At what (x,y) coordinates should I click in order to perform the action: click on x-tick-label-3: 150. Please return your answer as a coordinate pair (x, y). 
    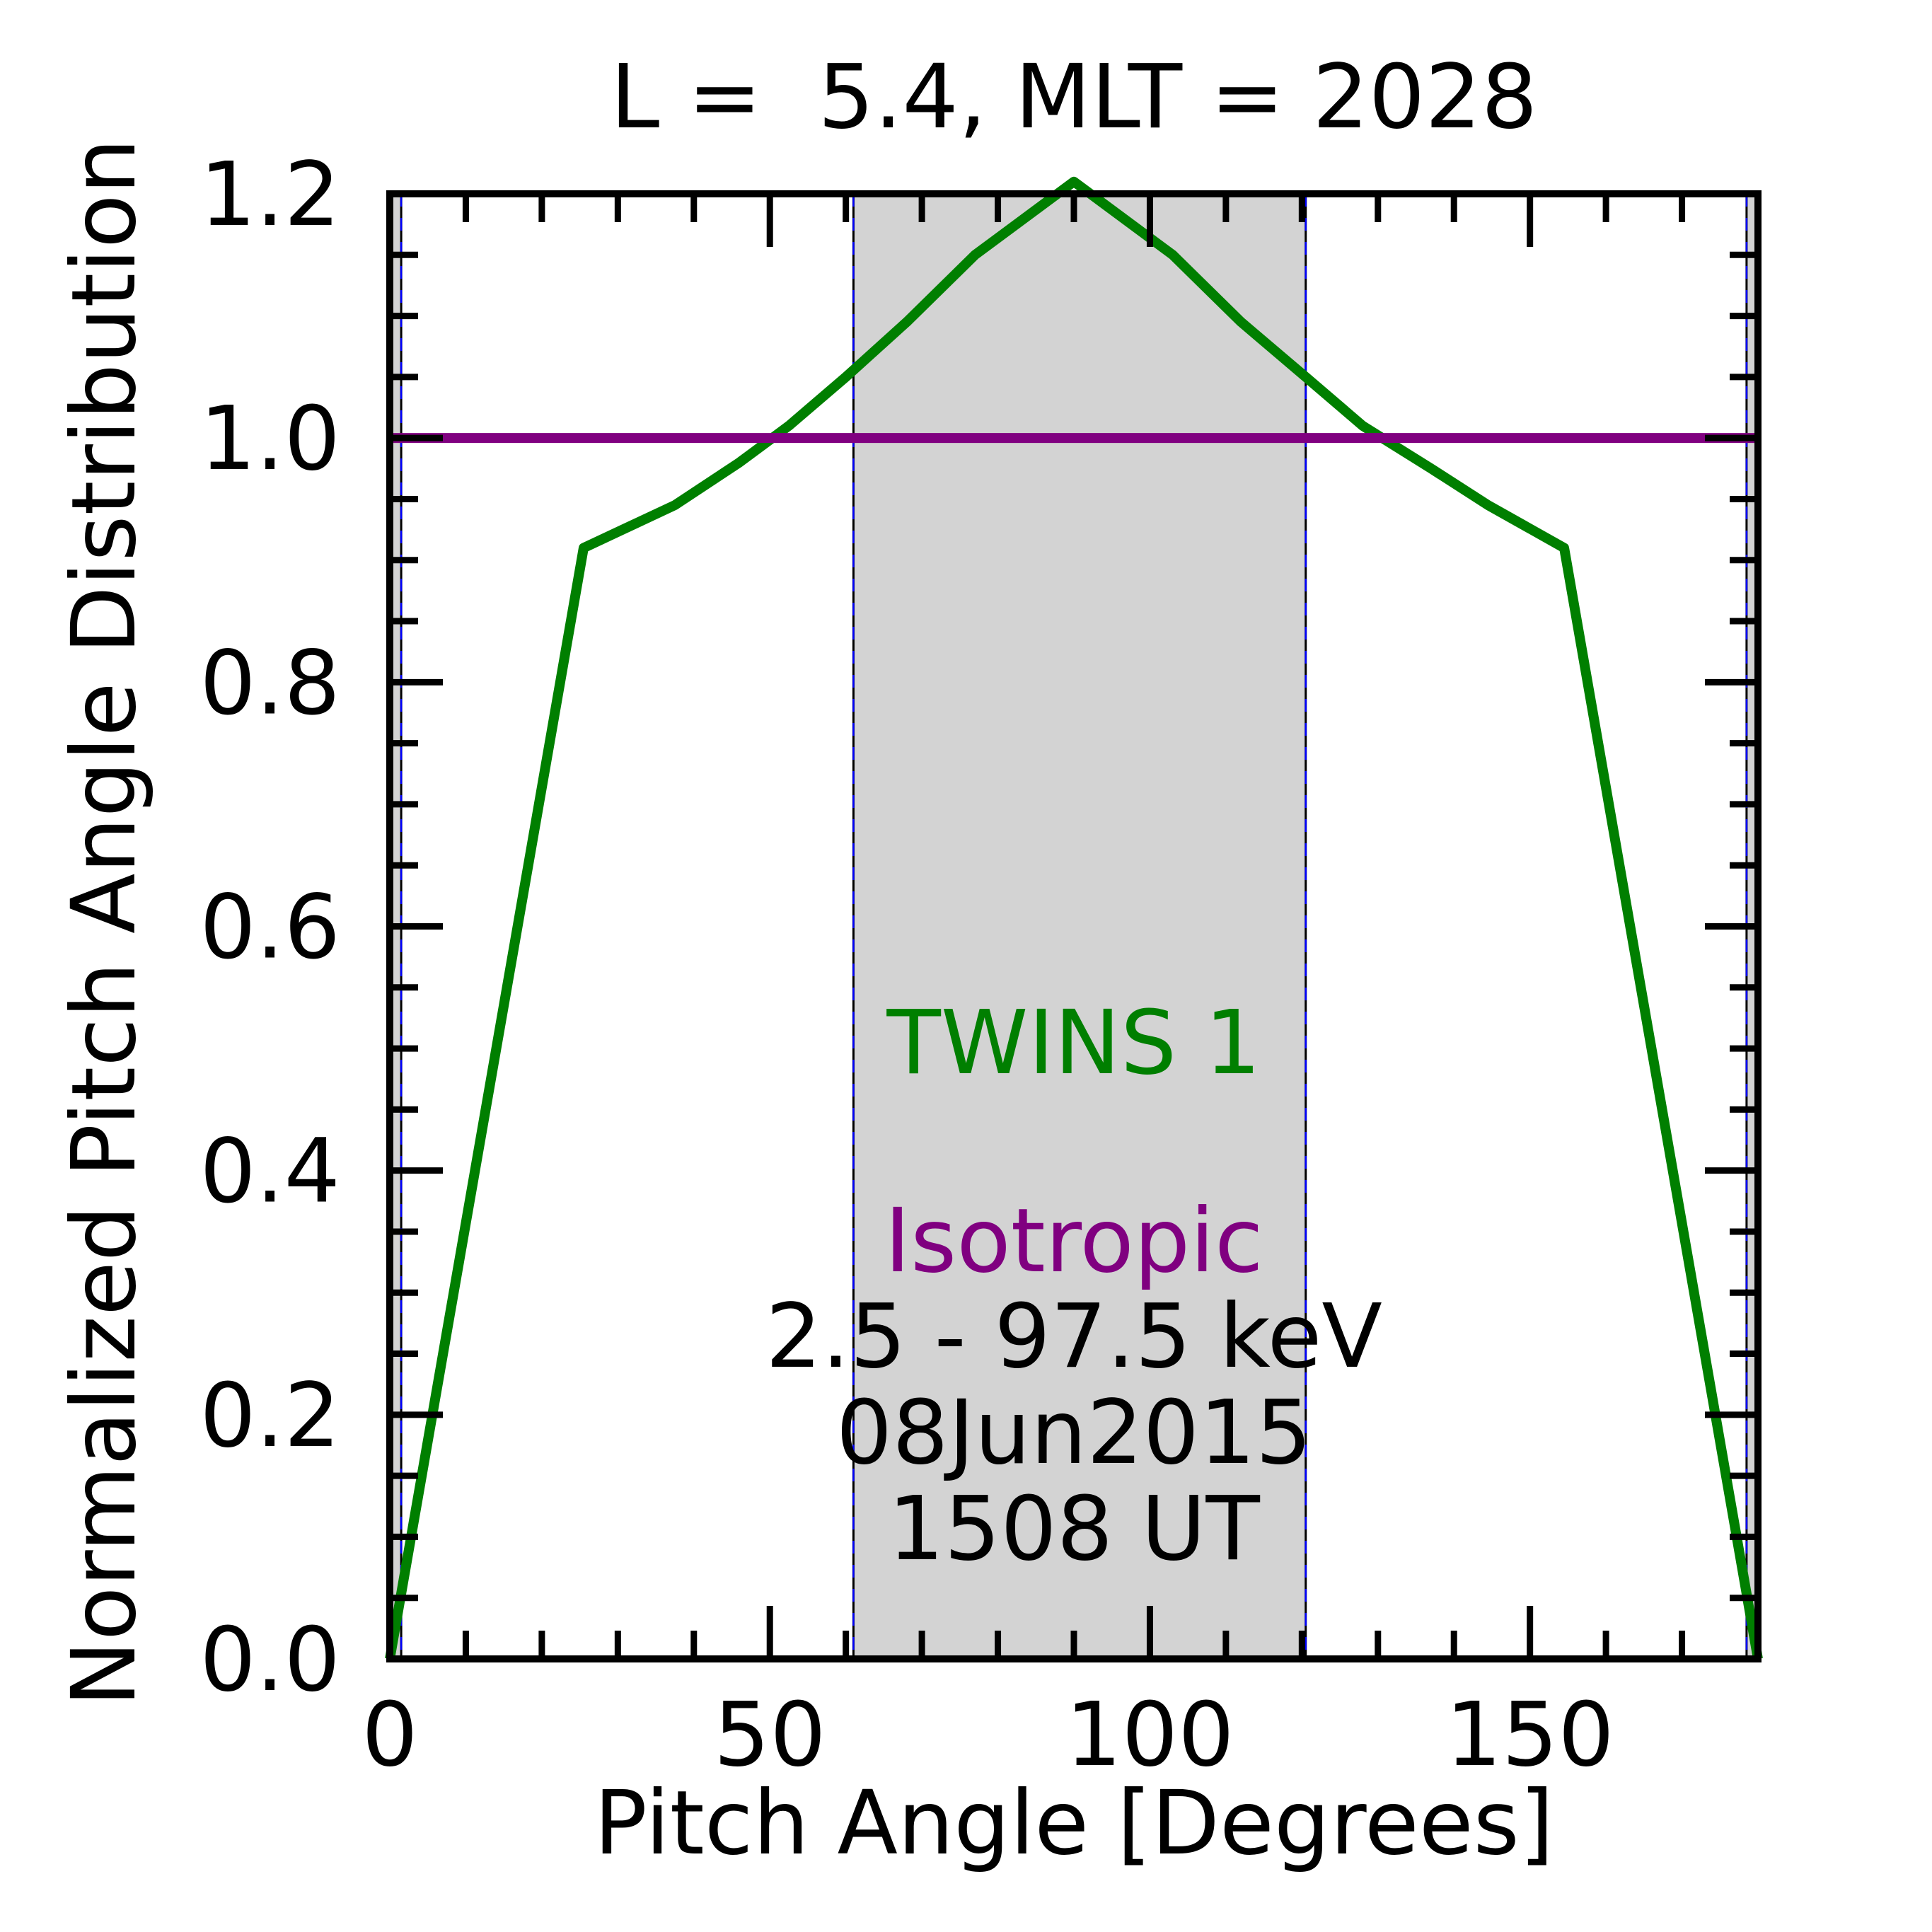
    Looking at the image, I should click on (1529, 1735).